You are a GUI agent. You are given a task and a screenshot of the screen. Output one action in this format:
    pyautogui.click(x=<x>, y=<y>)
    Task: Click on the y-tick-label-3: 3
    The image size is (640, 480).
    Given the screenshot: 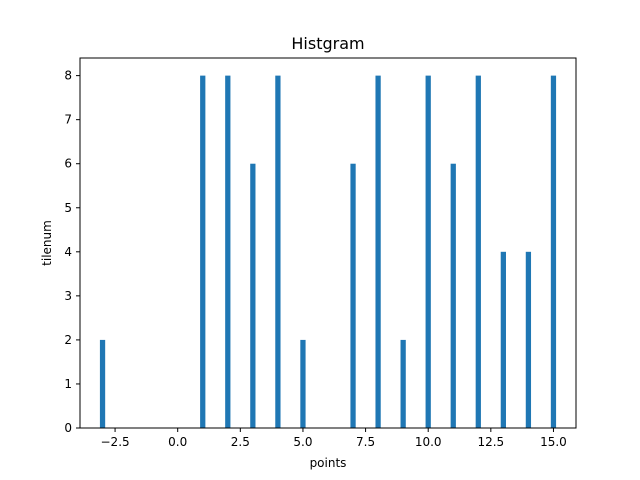 What is the action you would take?
    pyautogui.click(x=68, y=296)
    